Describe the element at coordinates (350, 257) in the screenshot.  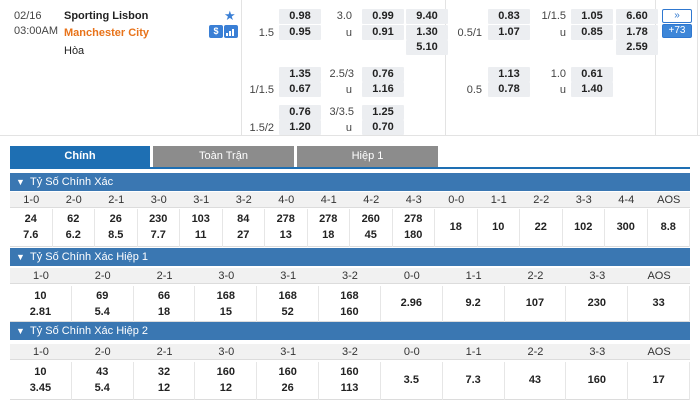
I see `section-header: ▼ Tỷ Số Chính Xác Hiệp 1` at that location.